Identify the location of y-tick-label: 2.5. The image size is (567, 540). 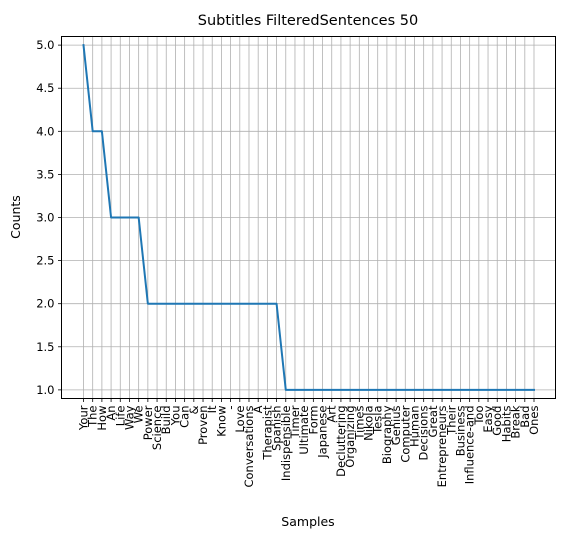
(45, 261).